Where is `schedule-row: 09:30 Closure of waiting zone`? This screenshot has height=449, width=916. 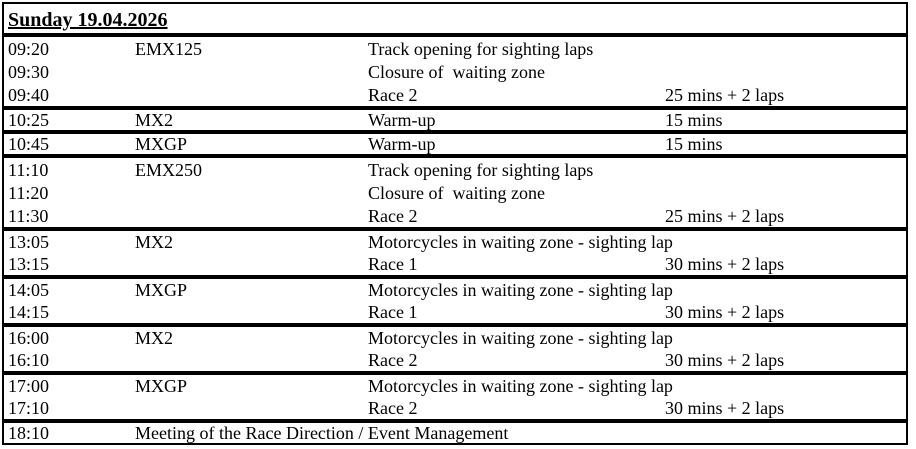
schedule-row: 09:30 Closure of waiting zone is located at coordinates (455, 71).